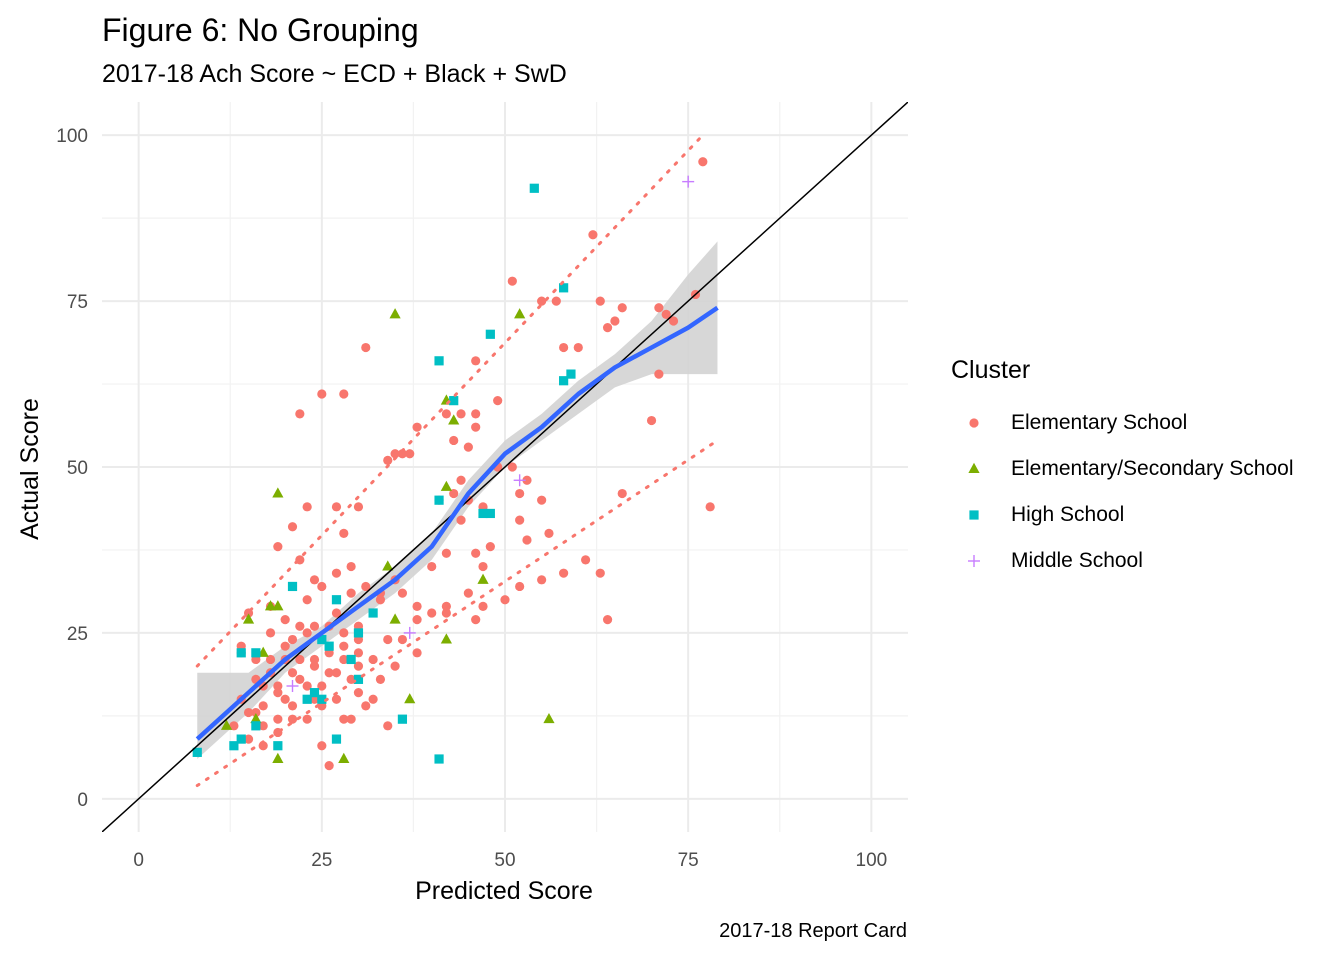  Describe the element at coordinates (30, 469) in the screenshot. I see `y-axis-title: Actual Score` at that location.